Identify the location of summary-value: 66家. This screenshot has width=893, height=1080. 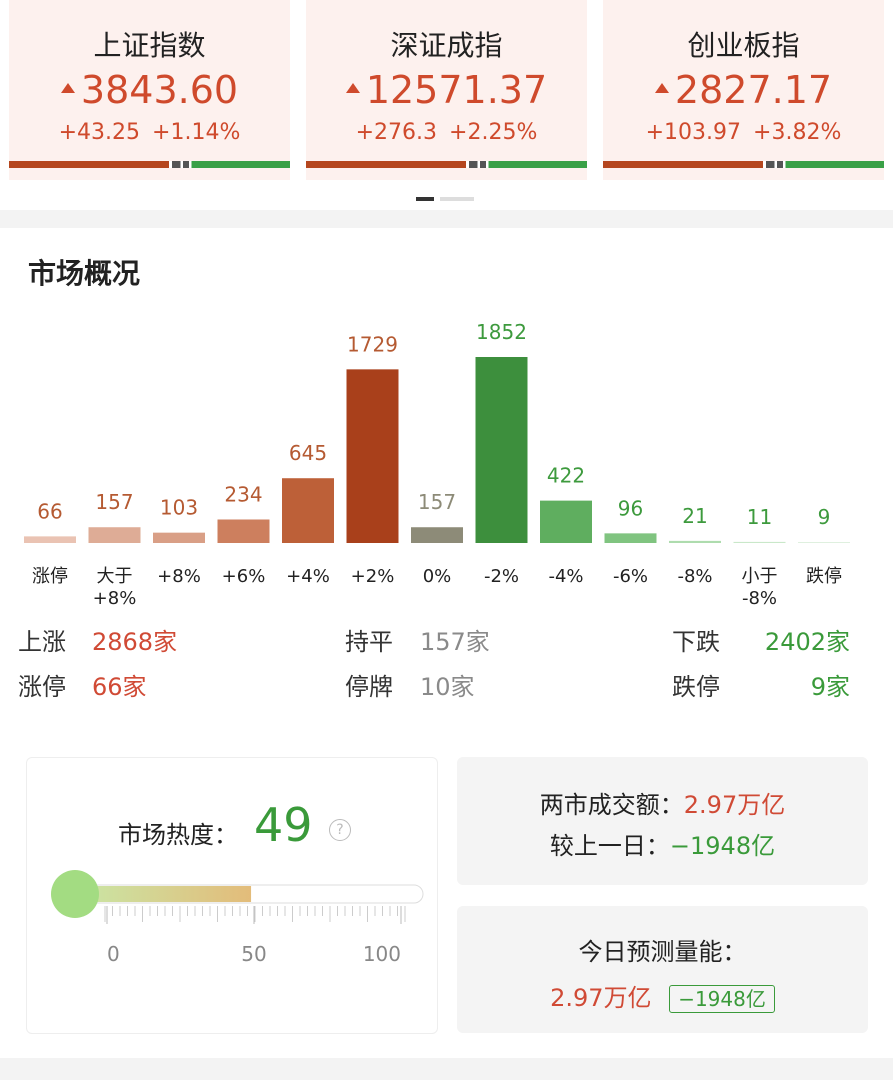
(119, 687).